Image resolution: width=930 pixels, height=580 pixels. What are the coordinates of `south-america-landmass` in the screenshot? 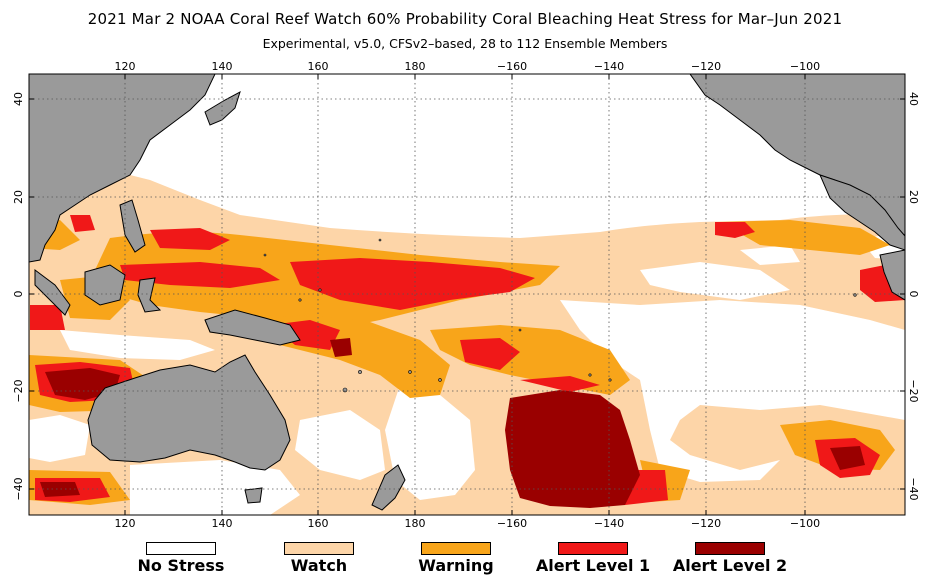 It's located at (892, 275).